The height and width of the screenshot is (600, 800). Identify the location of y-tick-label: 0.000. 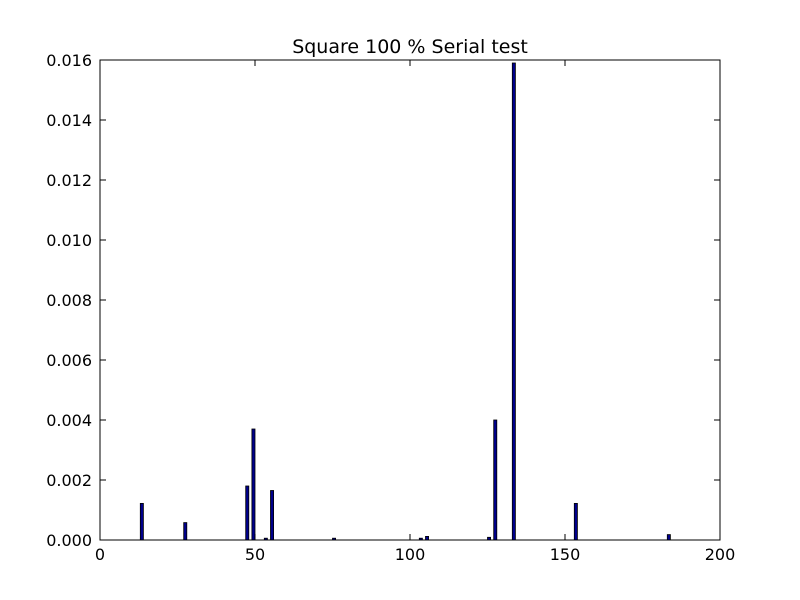
(69, 540).